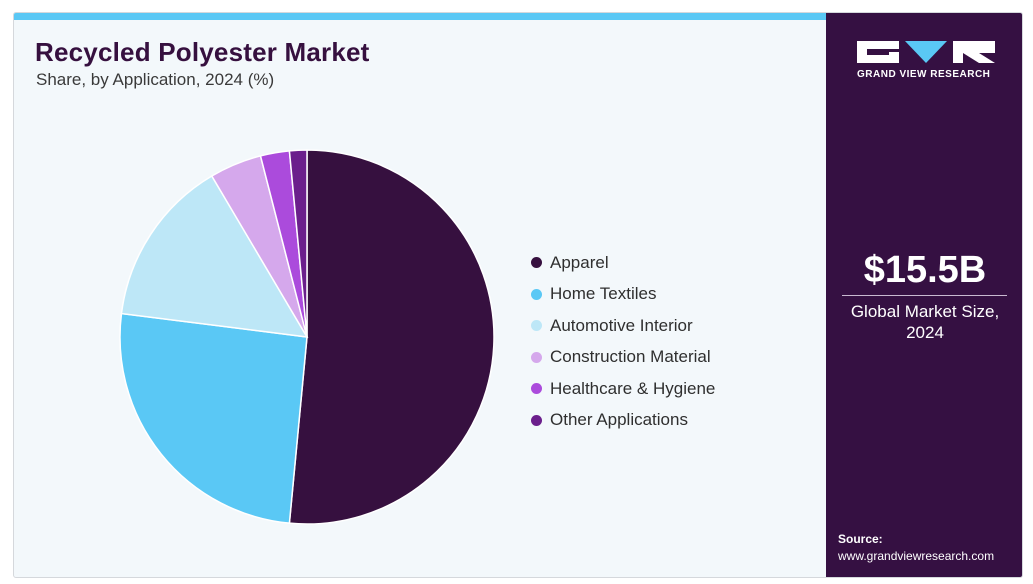 This screenshot has height=584, width=1033. I want to click on legend-item-healthcare-hygiene: Healthcare & Hygiene, so click(623, 389).